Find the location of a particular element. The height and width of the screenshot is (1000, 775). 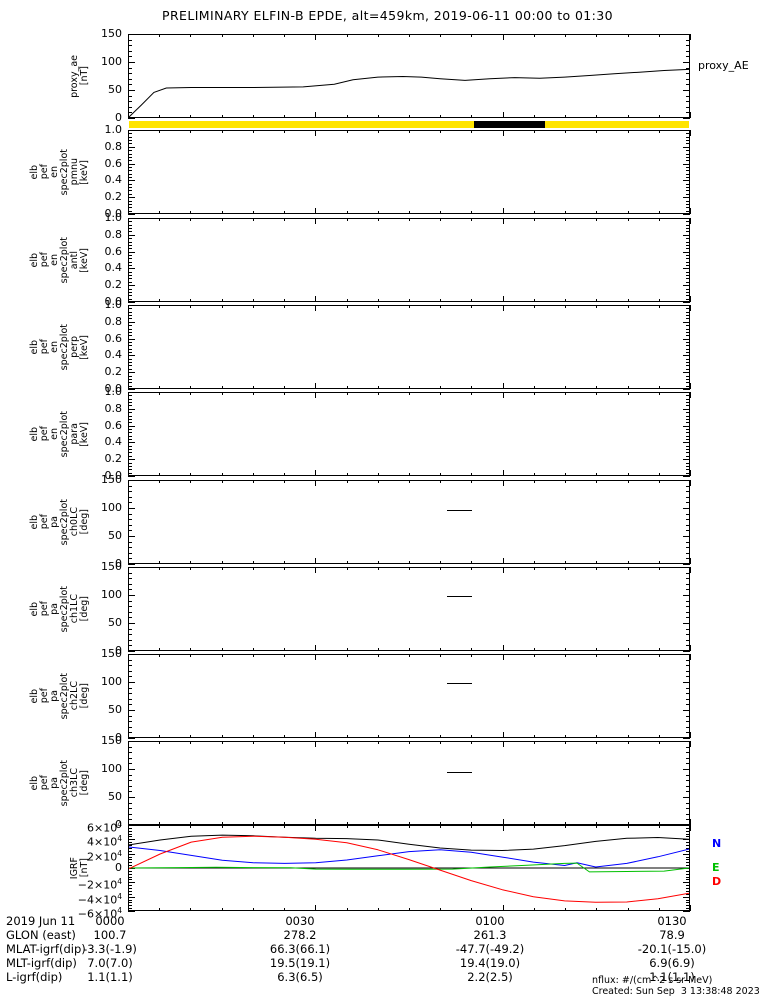

ytick-label: 0.4 is located at coordinates (113, 180).